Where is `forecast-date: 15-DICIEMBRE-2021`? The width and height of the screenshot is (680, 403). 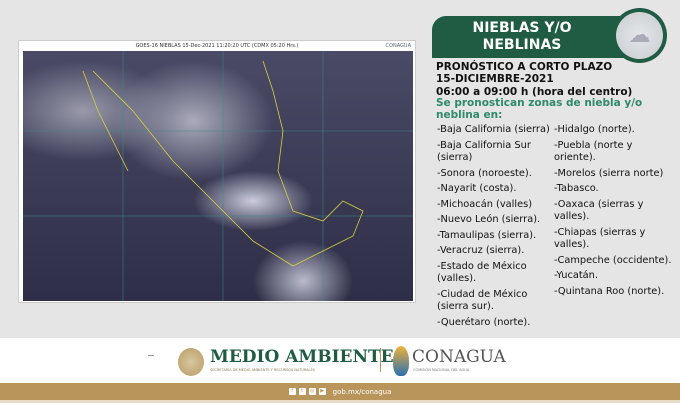 forecast-date: 15-DICIEMBRE-2021 is located at coordinates (495, 79).